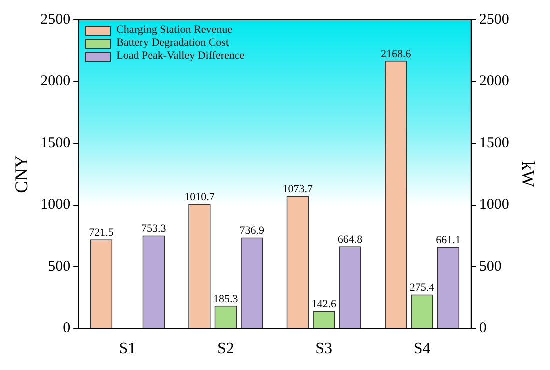 Image resolution: width=550 pixels, height=370 pixels. I want to click on y2-axis-title: kW, so click(528, 174).